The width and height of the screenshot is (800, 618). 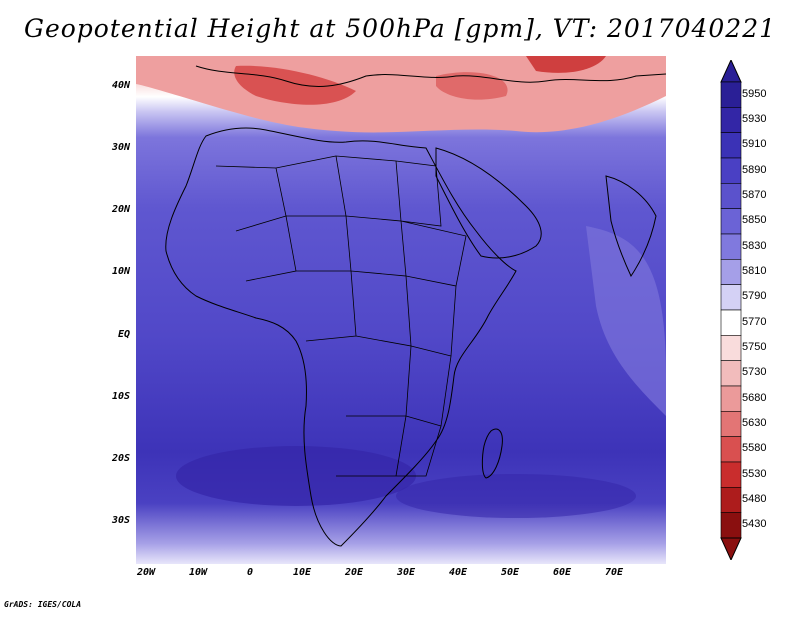 I want to click on dark-red-core-east, so click(x=472, y=86).